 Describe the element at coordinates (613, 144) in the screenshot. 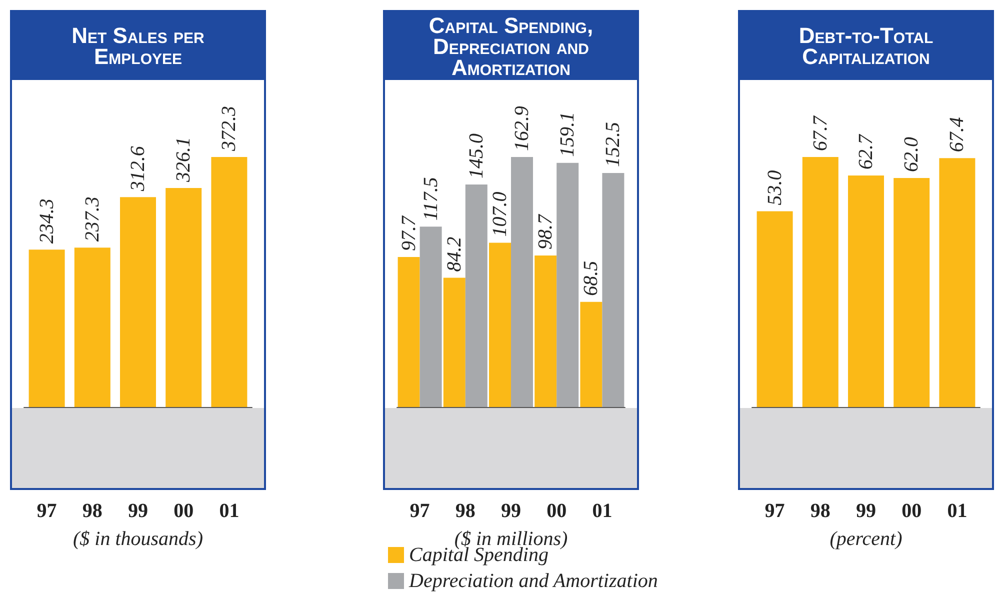

I see `data-label: 152.5` at that location.